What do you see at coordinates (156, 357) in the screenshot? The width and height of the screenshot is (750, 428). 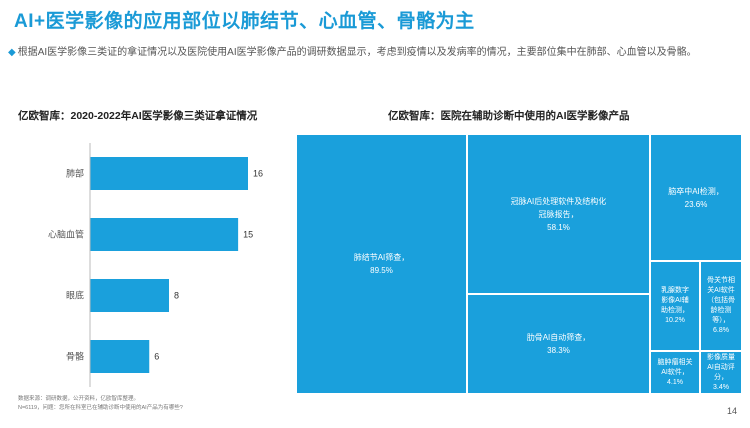 I see `bar-value-label: 6` at bounding box center [156, 357].